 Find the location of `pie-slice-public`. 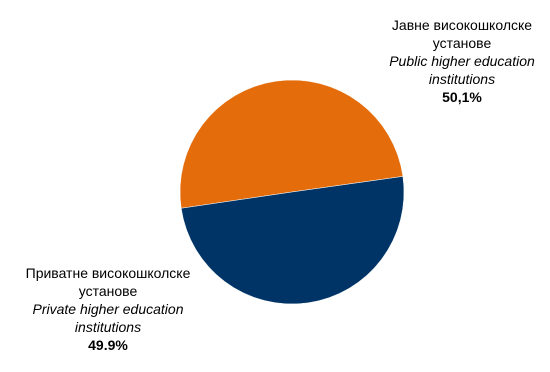

pie-slice-public is located at coordinates (291, 144).